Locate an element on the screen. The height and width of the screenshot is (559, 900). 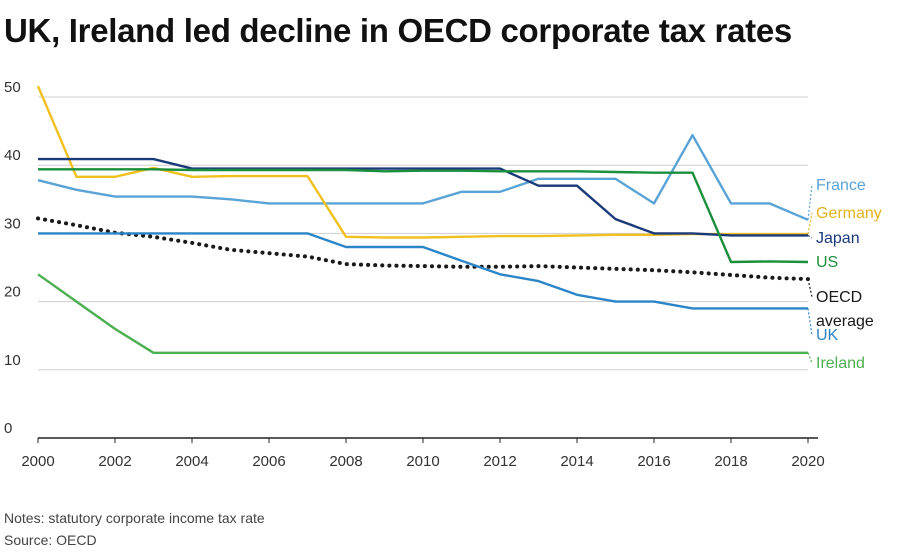
series-label-oecd-average: OECD is located at coordinates (839, 297).